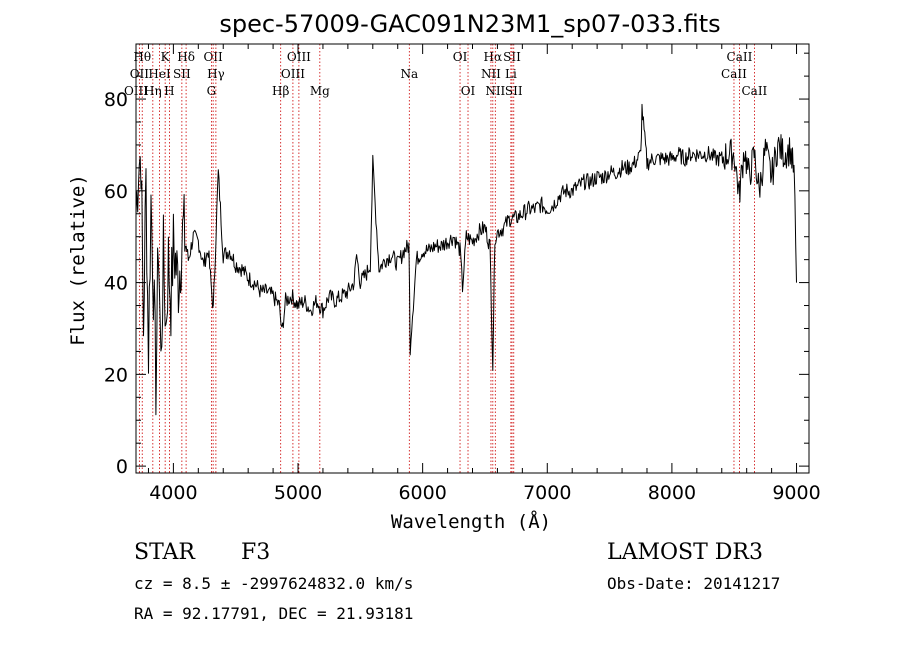 The height and width of the screenshot is (649, 900). Describe the element at coordinates (293, 74) in the screenshot. I see `line-label-13: OIII` at that location.